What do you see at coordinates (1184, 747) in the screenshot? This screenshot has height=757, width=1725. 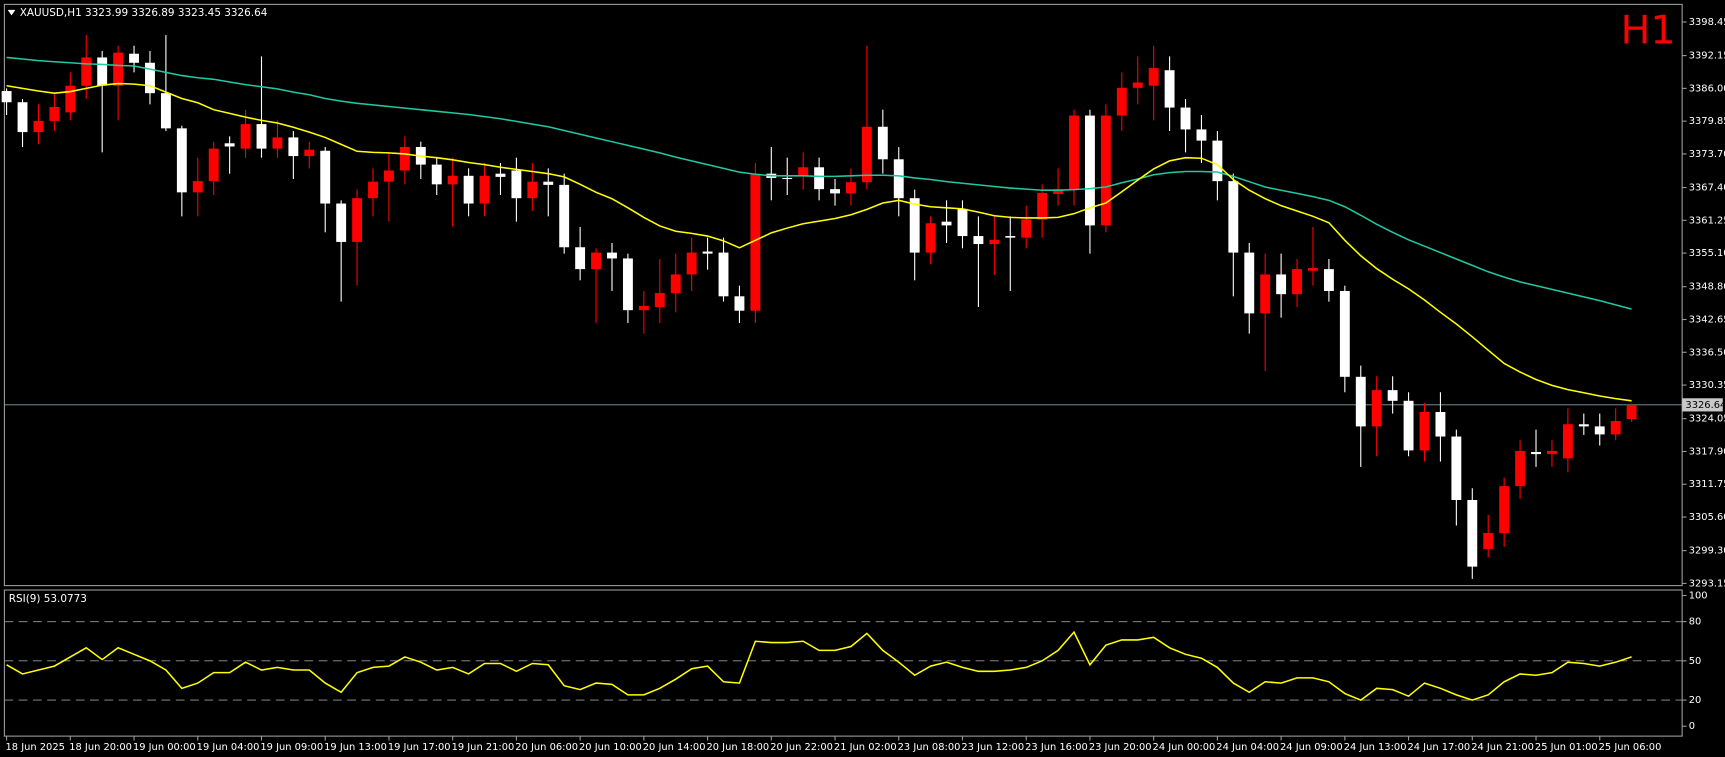 I see `x-tick-label: 24 Jun 00:00` at bounding box center [1184, 747].